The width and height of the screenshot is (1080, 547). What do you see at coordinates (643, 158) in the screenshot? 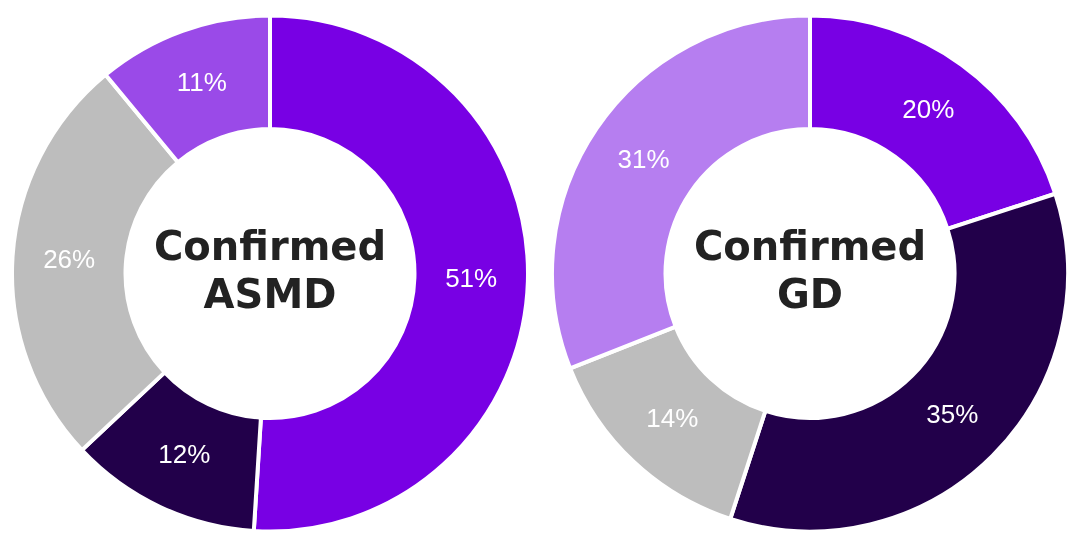
I see `data-label: 31%` at bounding box center [643, 158].